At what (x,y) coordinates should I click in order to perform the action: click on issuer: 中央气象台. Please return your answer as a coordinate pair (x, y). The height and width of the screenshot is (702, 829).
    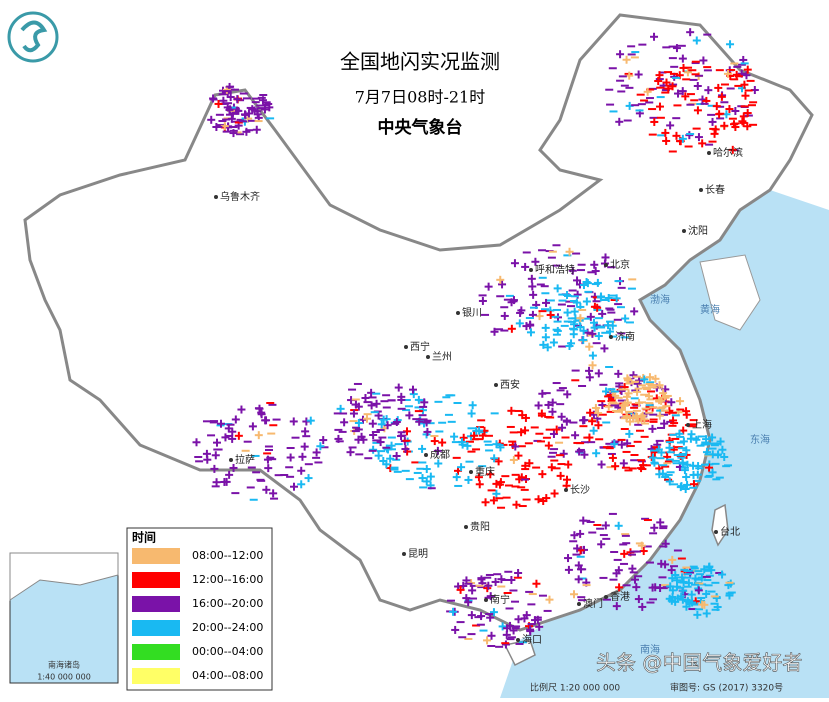
    Looking at the image, I should click on (420, 127).